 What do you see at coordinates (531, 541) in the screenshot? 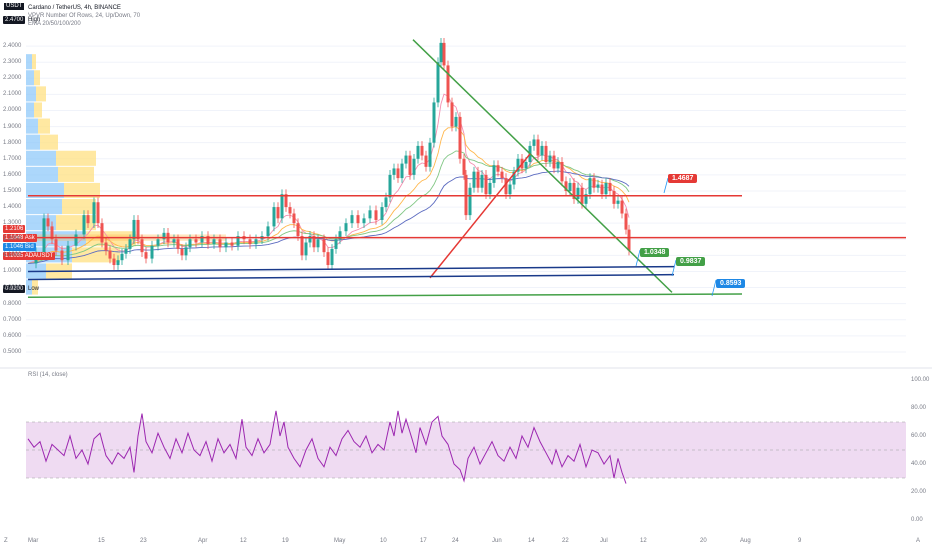
I see `time-tick-label: 14` at bounding box center [531, 541].